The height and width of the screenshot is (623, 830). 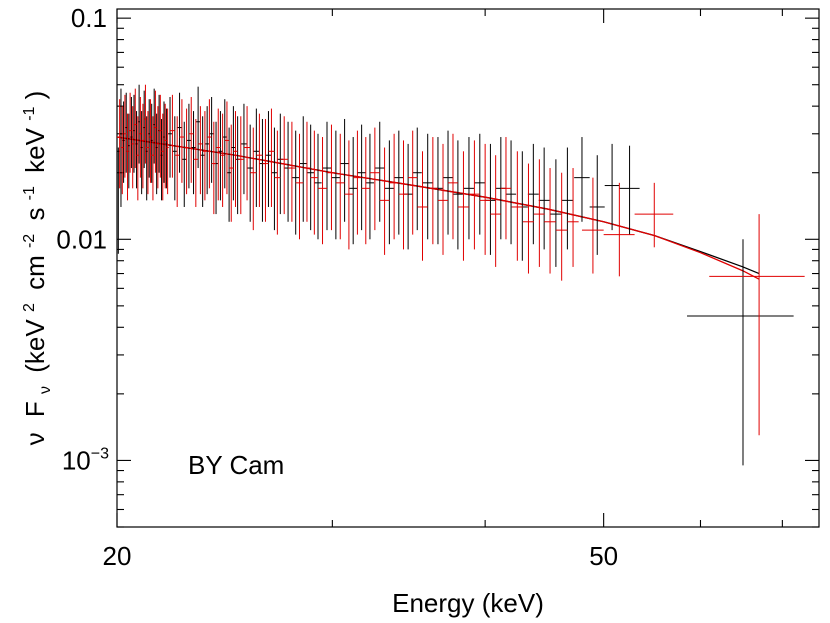 I want to click on y-title-kev: keV, so click(x=35, y=149).